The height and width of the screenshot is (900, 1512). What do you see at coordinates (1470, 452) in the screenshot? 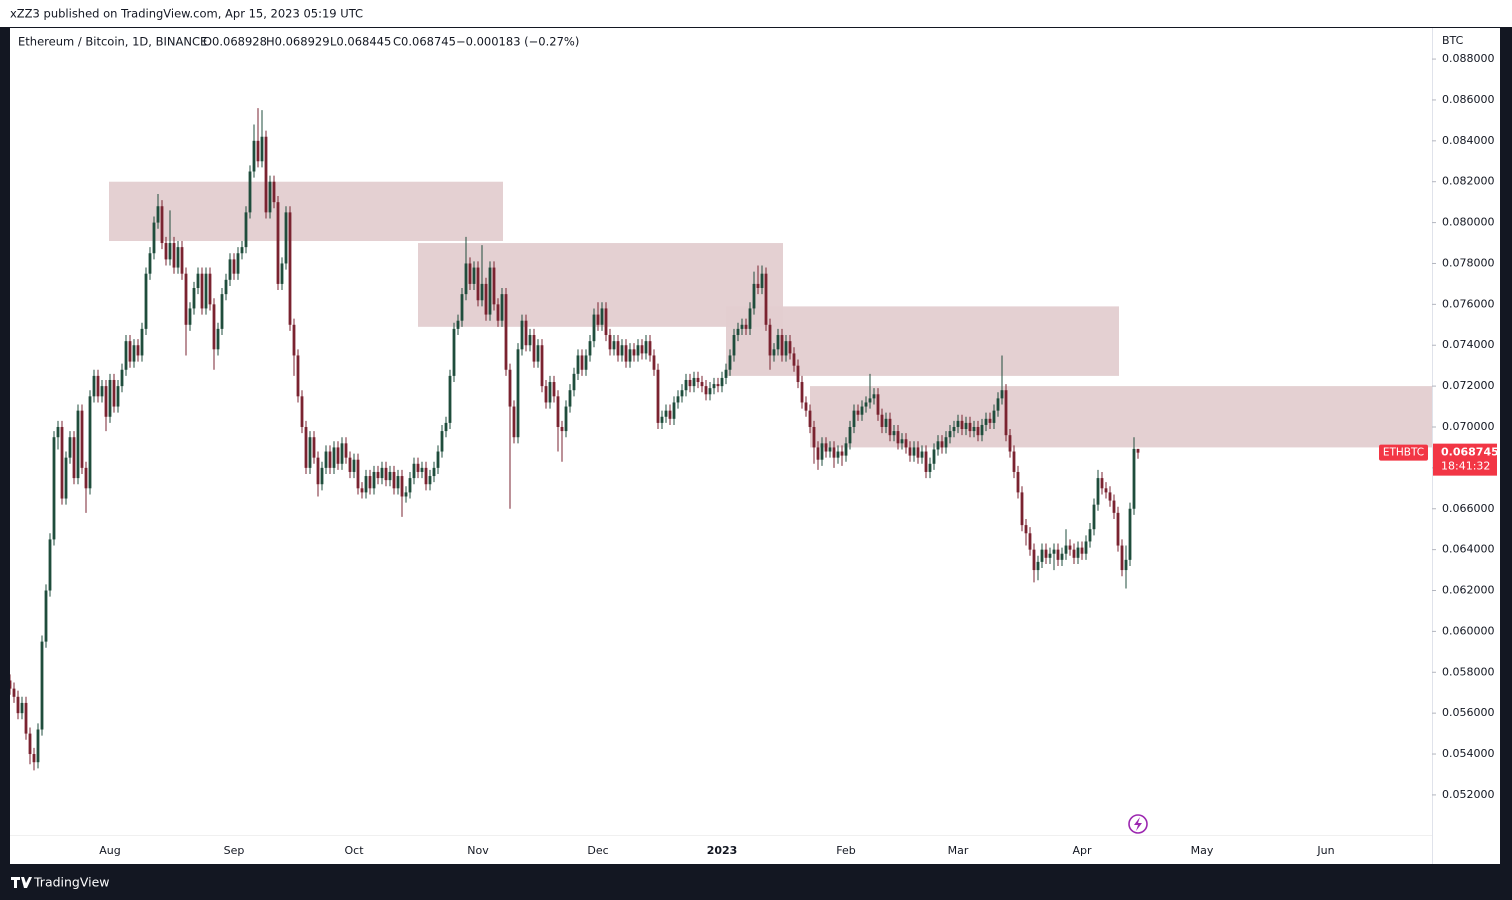
I see `price-tag-value: 0.068745` at bounding box center [1470, 452].